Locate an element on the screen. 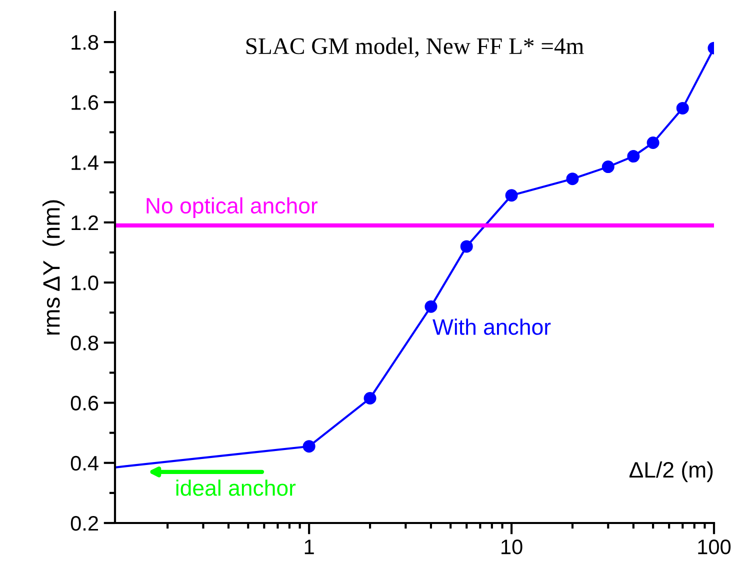 The width and height of the screenshot is (744, 567). y-tick-label: 1.2 is located at coordinates (85, 222).